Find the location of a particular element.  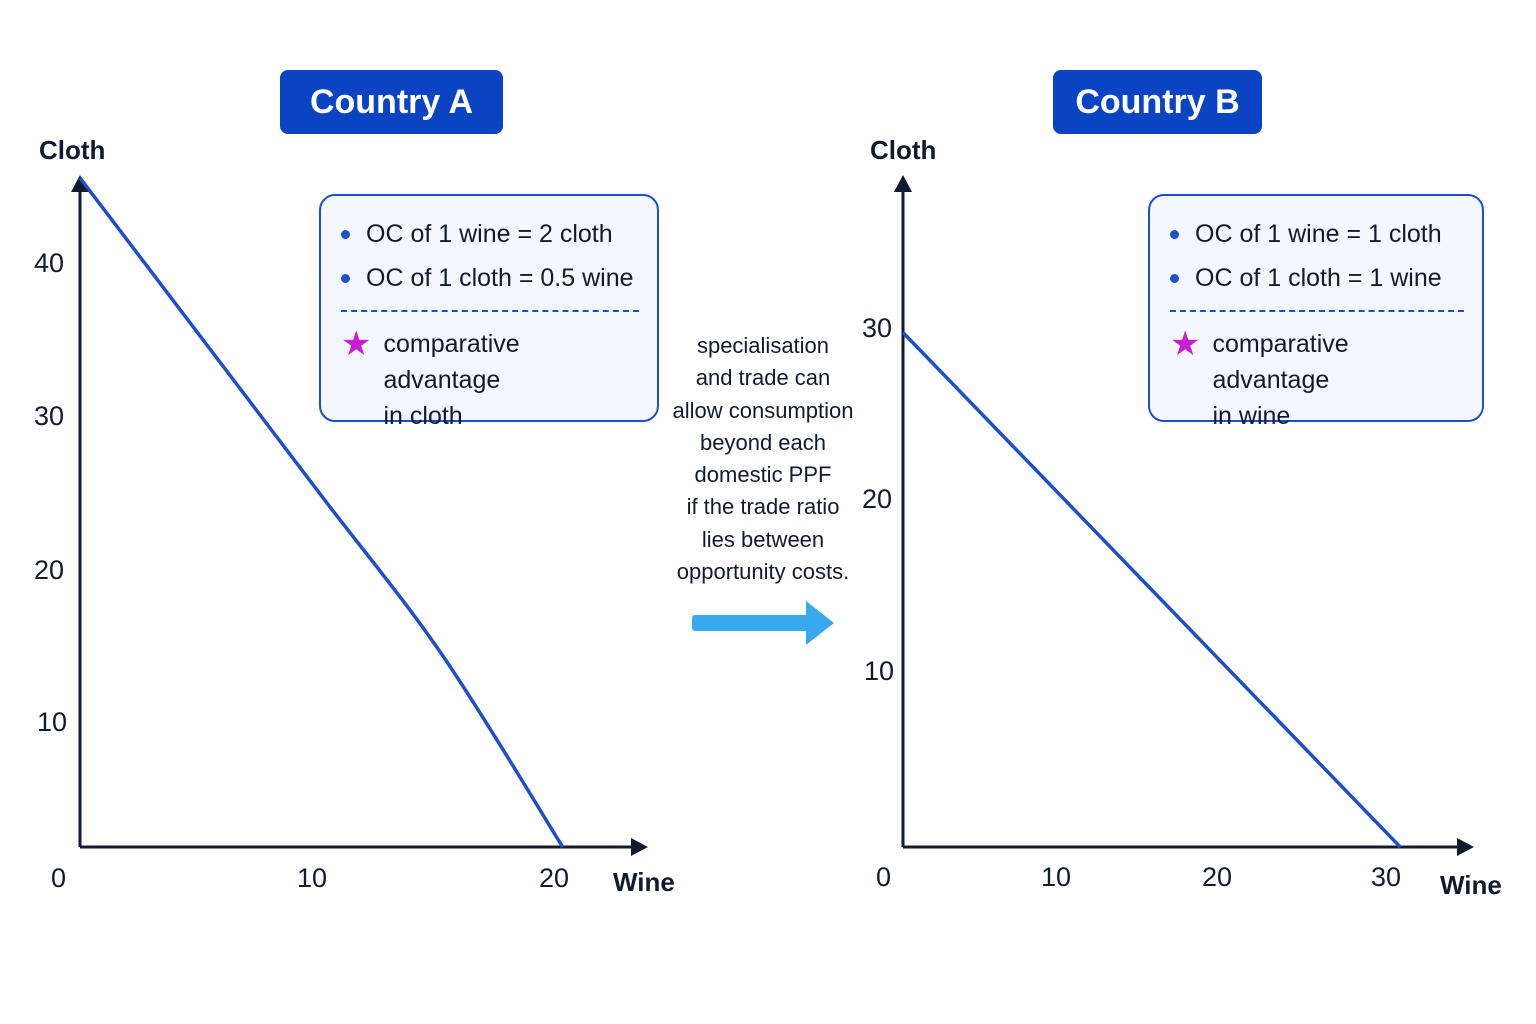

country-a-bullet-2: OC of 1 cloth = 0.5 wine is located at coordinates (490, 278).